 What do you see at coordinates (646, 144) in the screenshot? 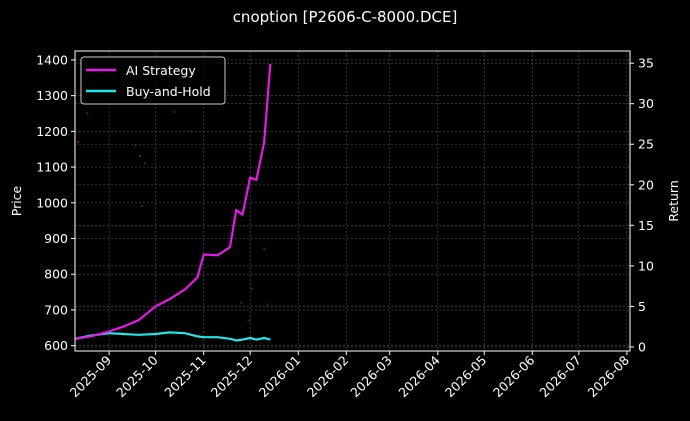
I see `right-tick-label: 25` at bounding box center [646, 144].